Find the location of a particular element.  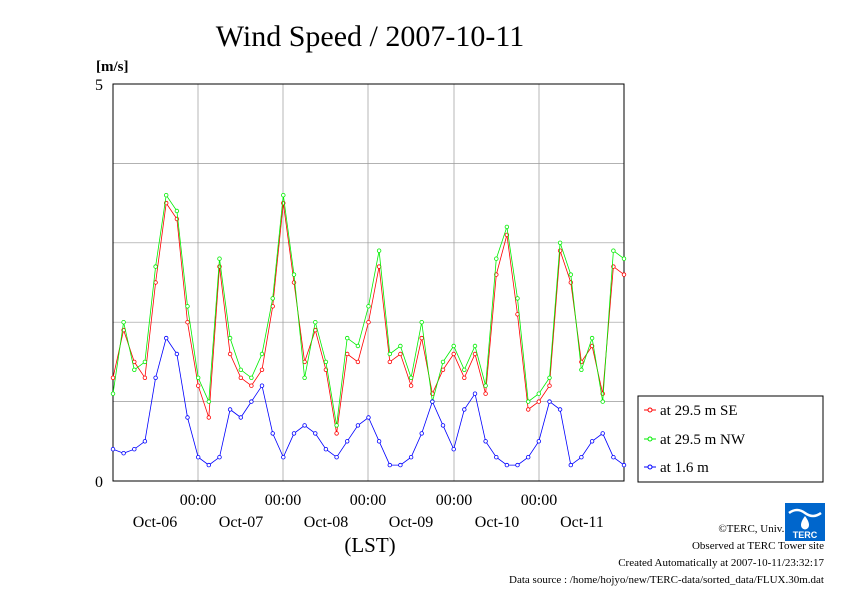

x-tick-day-label: Oct-11 is located at coordinates (582, 522).